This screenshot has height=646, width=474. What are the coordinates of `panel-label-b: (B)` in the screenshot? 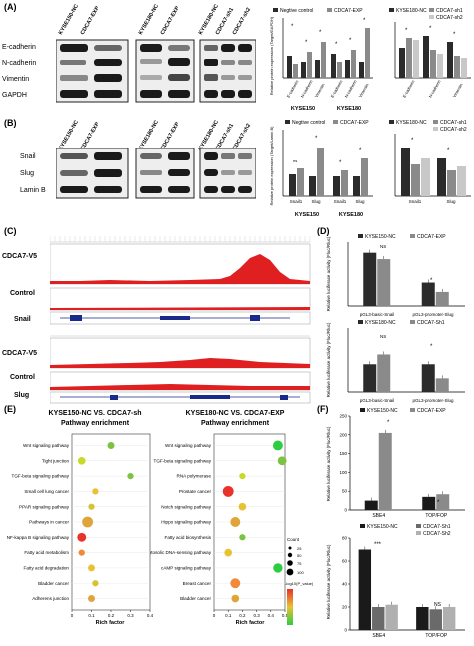 It's located at (10, 123).